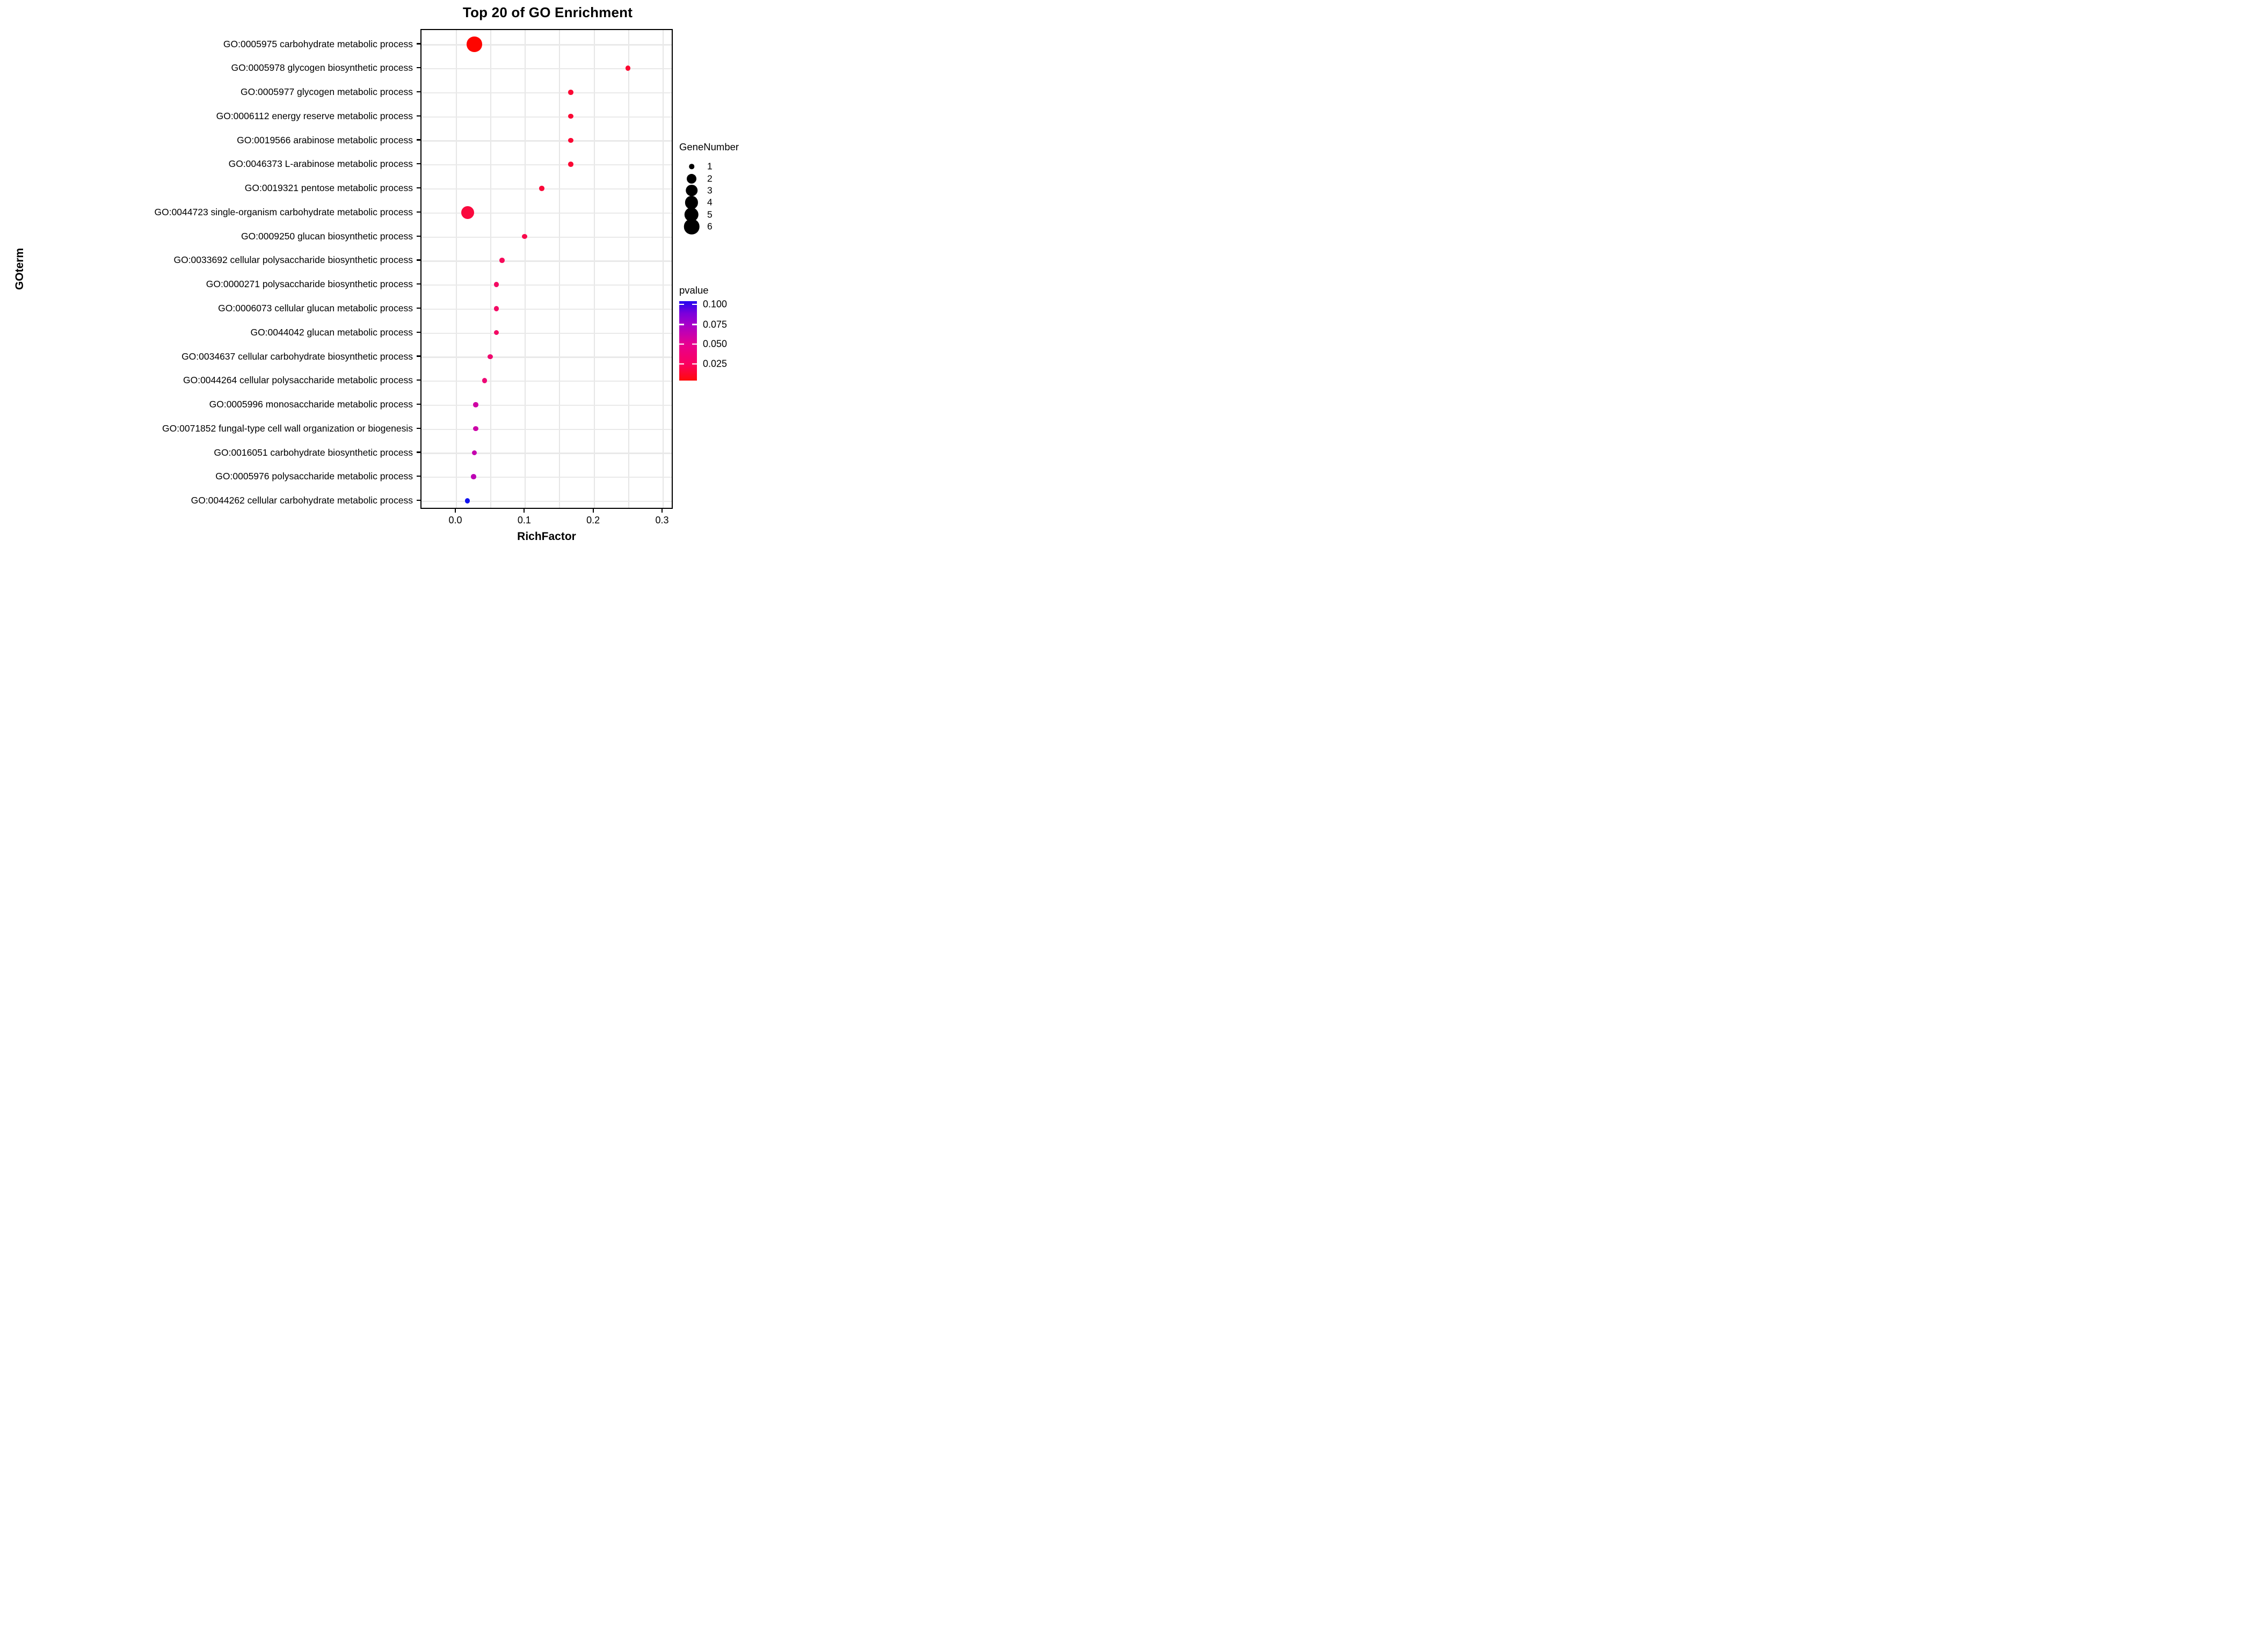  Describe the element at coordinates (331, 332) in the screenshot. I see `y-axis-label: GO:0044042 glucan metabolic process` at that location.